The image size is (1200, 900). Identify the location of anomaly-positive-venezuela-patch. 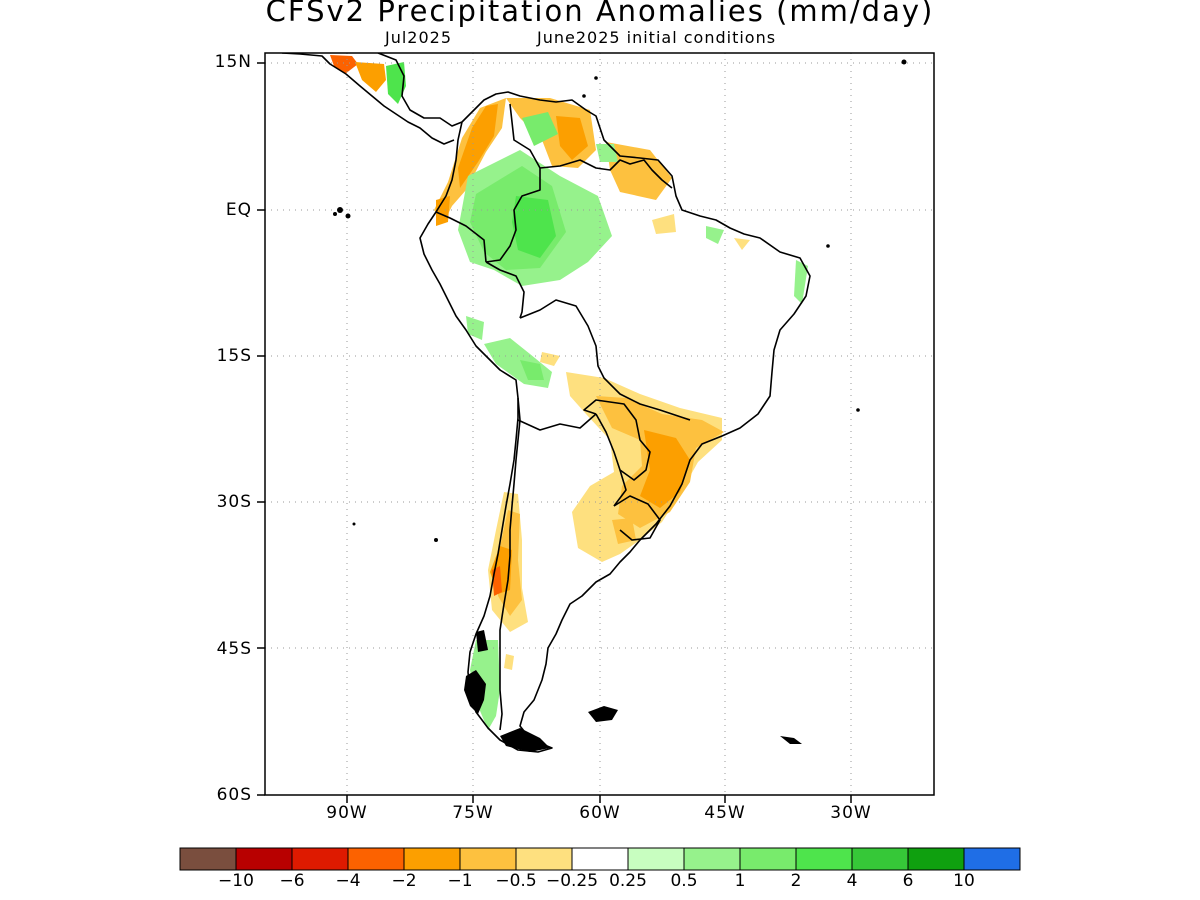
(540, 129).